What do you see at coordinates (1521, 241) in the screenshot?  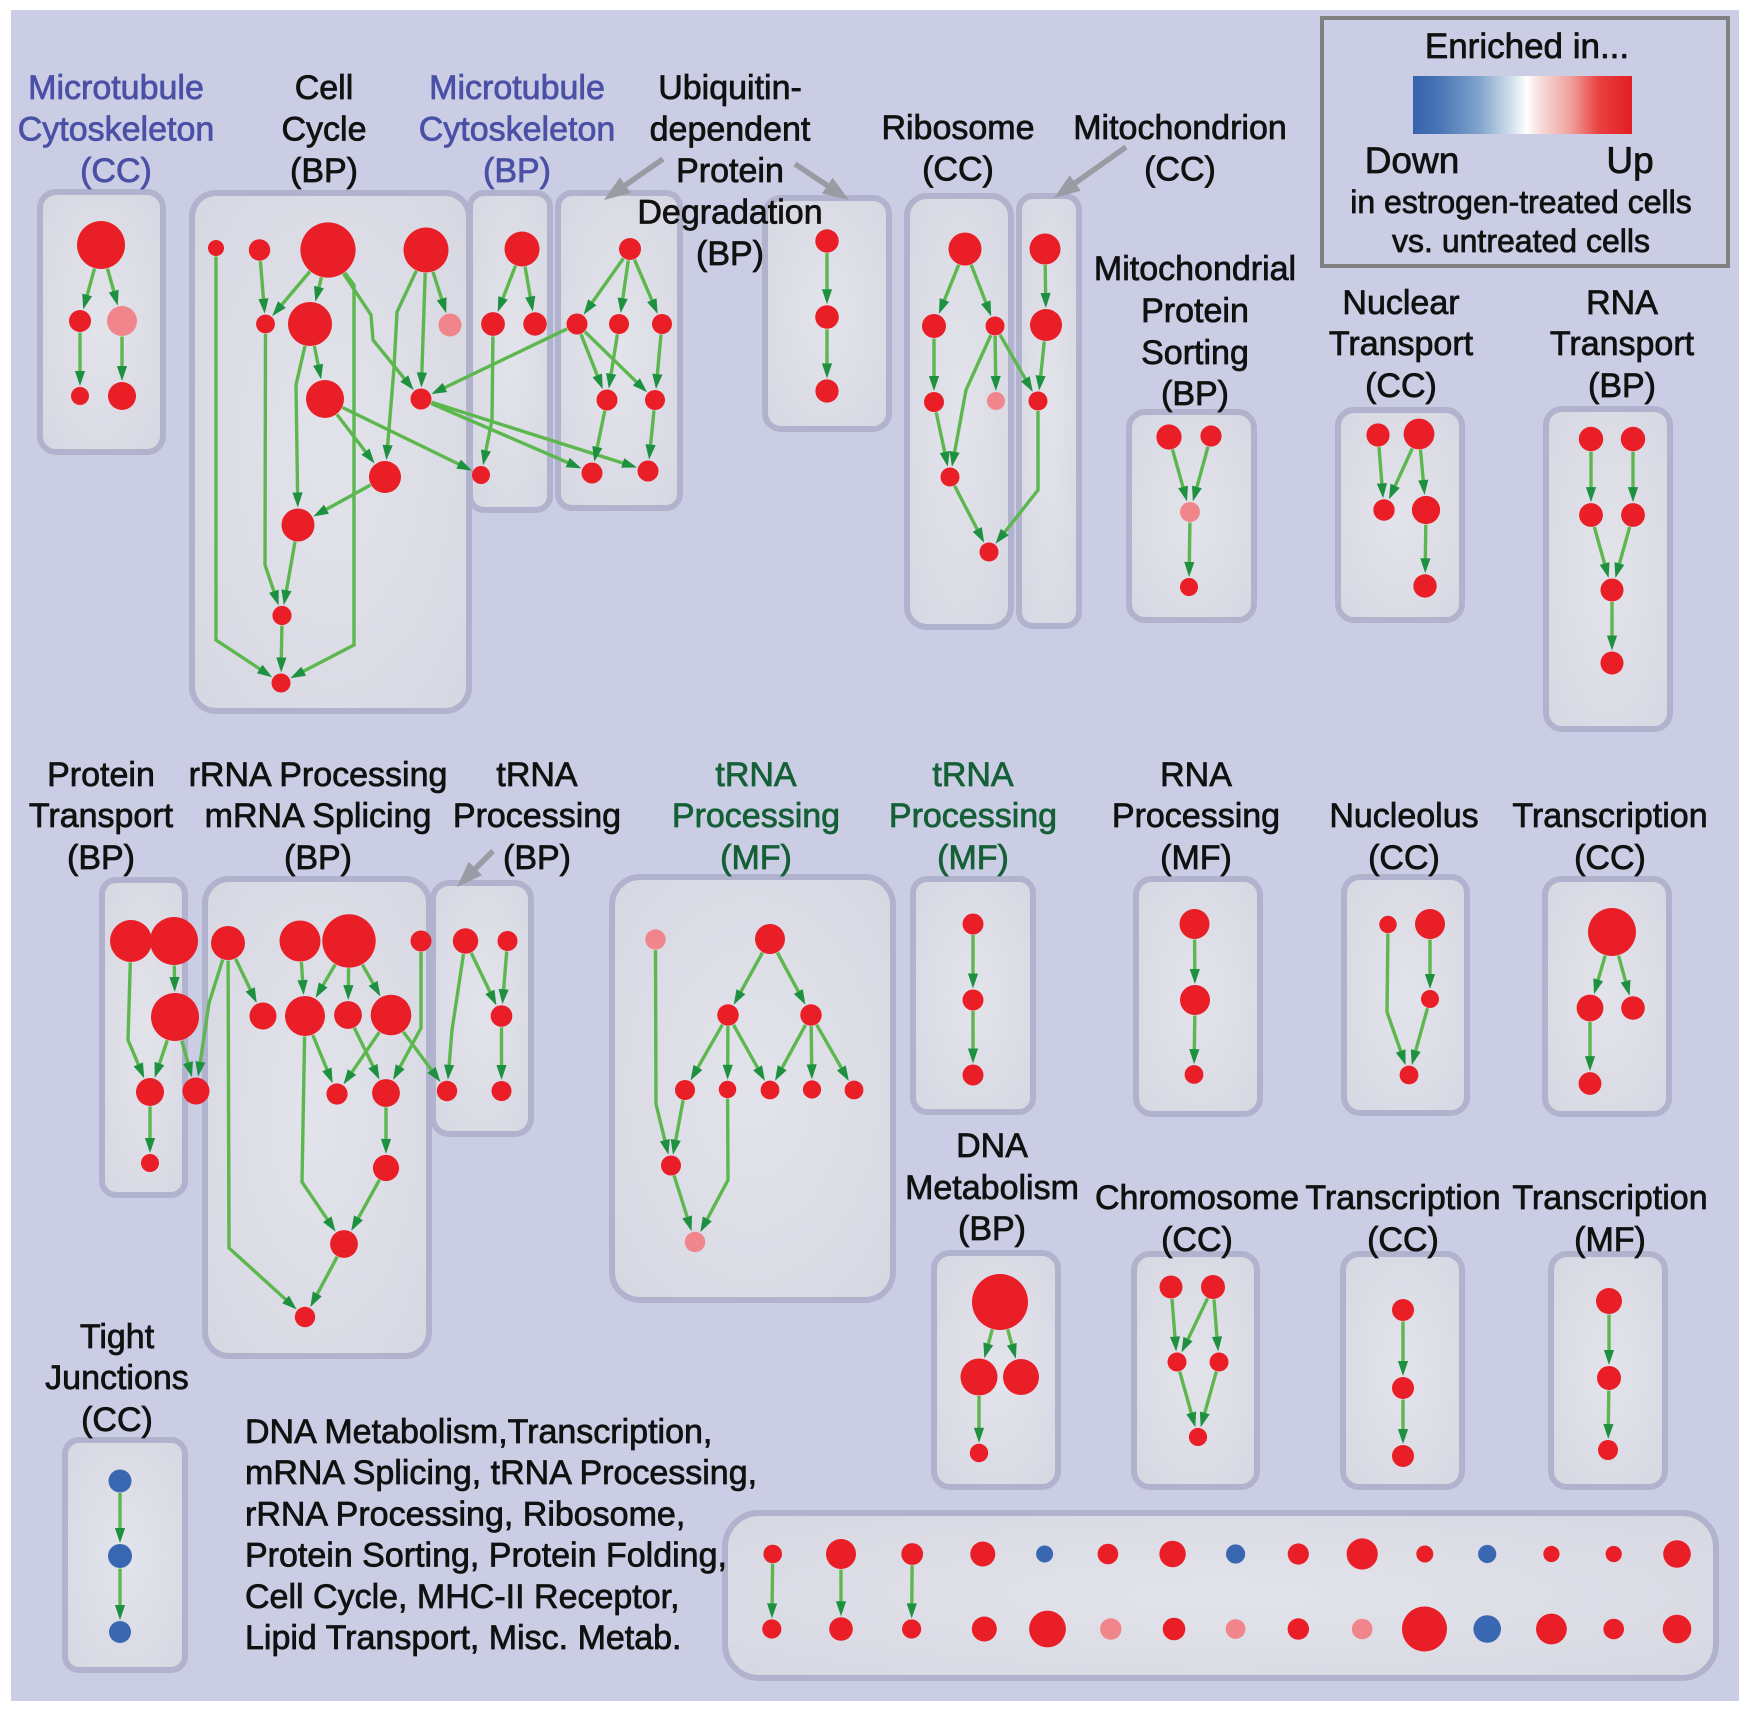 I see `svg-text: vs. untreated cells` at bounding box center [1521, 241].